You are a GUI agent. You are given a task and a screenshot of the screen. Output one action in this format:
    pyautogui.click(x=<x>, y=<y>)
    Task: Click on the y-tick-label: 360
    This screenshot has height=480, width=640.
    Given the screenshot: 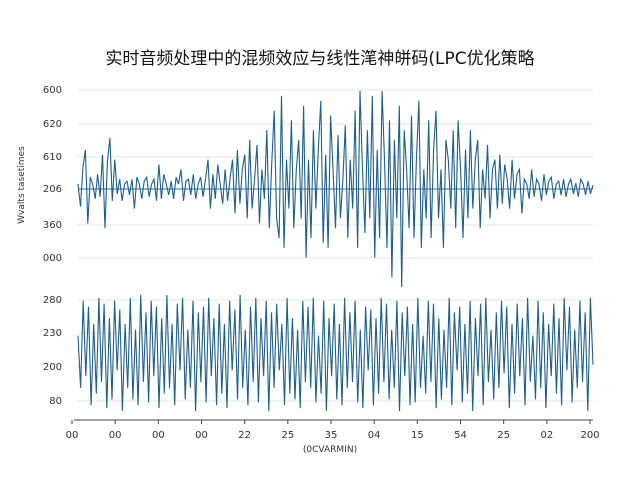 What is the action you would take?
    pyautogui.click(x=52, y=225)
    